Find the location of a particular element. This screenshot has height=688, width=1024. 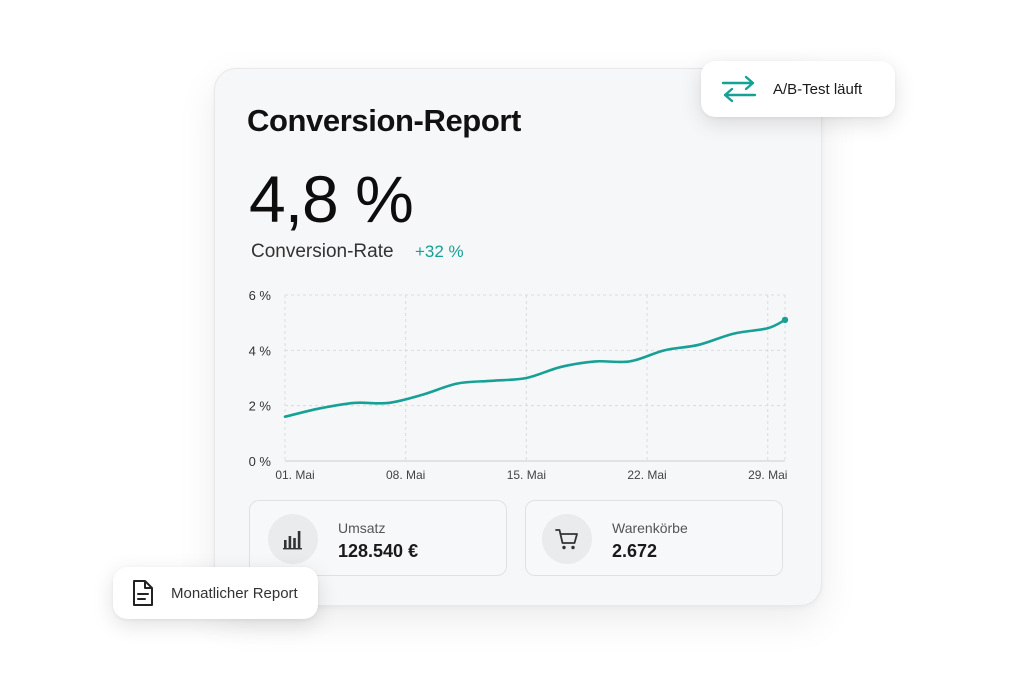

x-tick-label: 08. Mai is located at coordinates (405, 475).